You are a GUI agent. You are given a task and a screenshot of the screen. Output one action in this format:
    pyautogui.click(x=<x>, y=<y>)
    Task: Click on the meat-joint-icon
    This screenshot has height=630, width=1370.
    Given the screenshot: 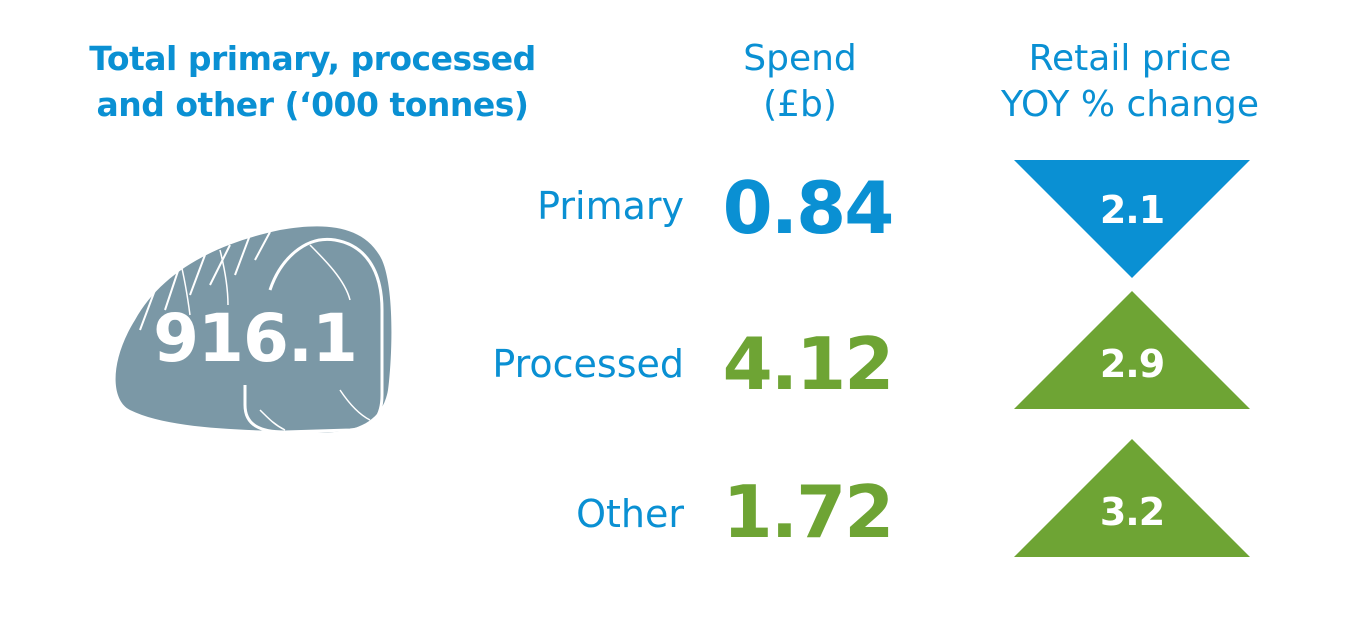 What is the action you would take?
    pyautogui.click(x=253, y=330)
    